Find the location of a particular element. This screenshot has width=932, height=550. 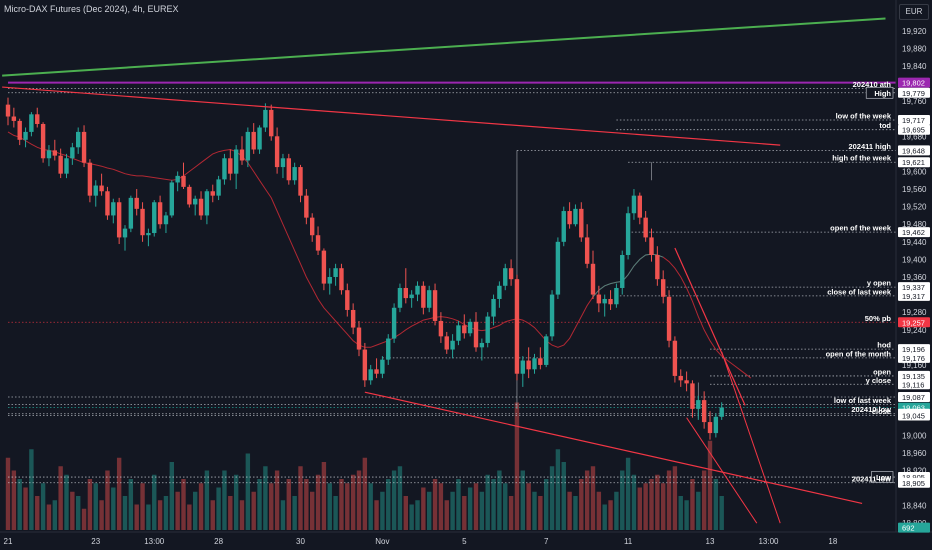

level-label: 202410 ath is located at coordinates (872, 84).